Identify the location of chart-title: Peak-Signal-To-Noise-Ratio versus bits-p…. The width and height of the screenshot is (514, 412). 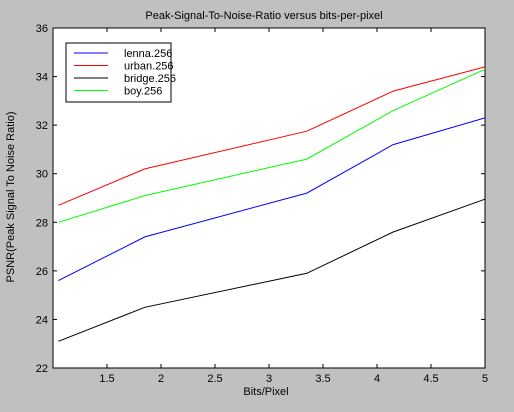
(263, 16).